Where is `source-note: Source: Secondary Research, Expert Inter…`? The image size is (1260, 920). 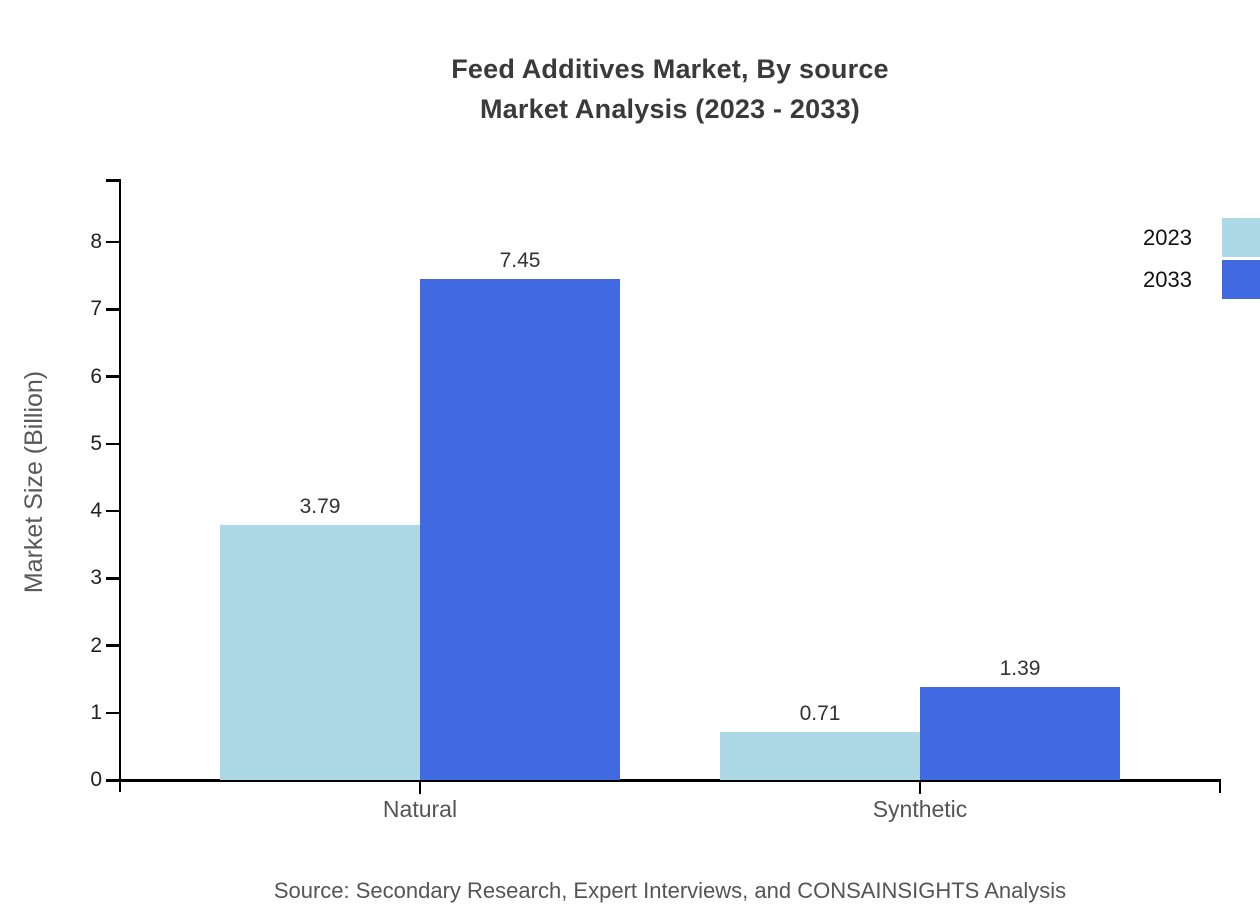 source-note: Source: Secondary Research, Expert Inter… is located at coordinates (670, 890).